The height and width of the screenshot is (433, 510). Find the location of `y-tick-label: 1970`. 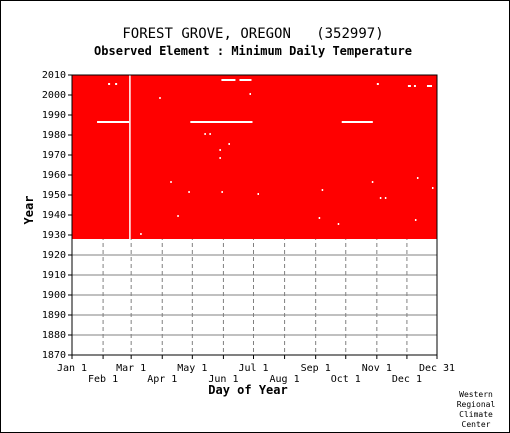

y-tick-label: 1970 is located at coordinates (54, 155).